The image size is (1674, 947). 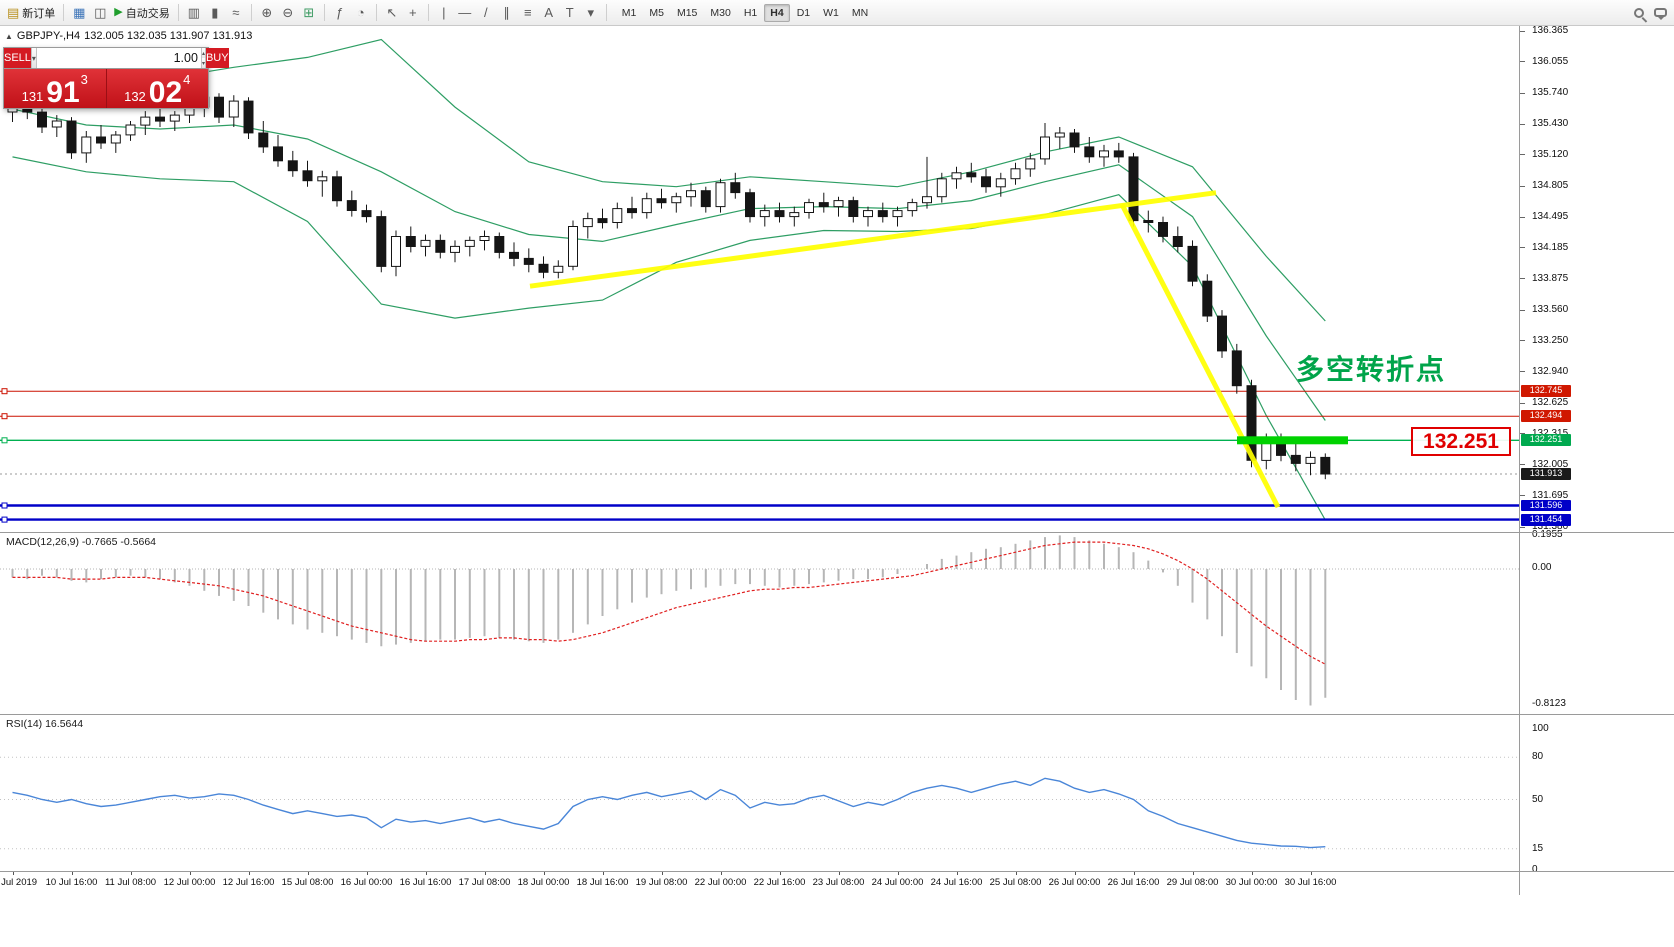 What do you see at coordinates (48, 36) in the screenshot?
I see `symbol-title: GBPJPY-,H4` at bounding box center [48, 36].